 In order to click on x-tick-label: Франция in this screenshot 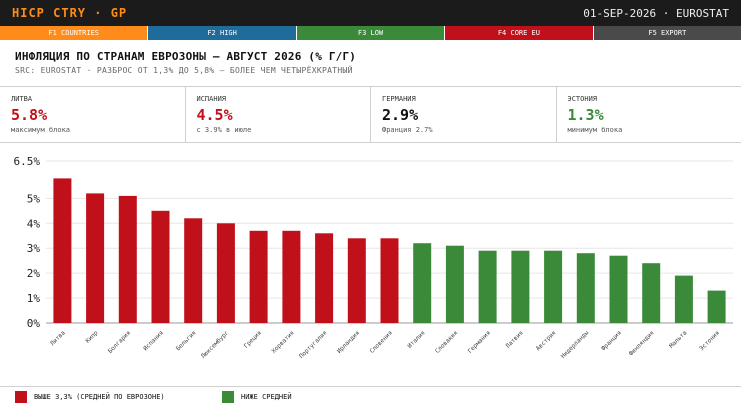, I will do `click(611, 340)`.